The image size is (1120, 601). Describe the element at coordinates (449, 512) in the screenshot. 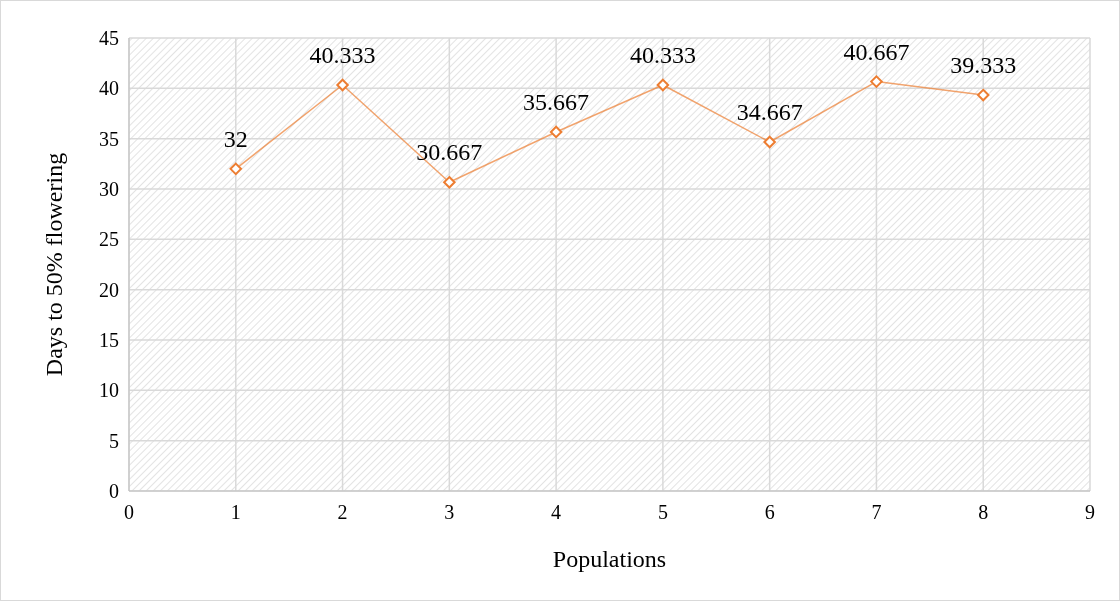

I see `x-tick-label: 3` at that location.